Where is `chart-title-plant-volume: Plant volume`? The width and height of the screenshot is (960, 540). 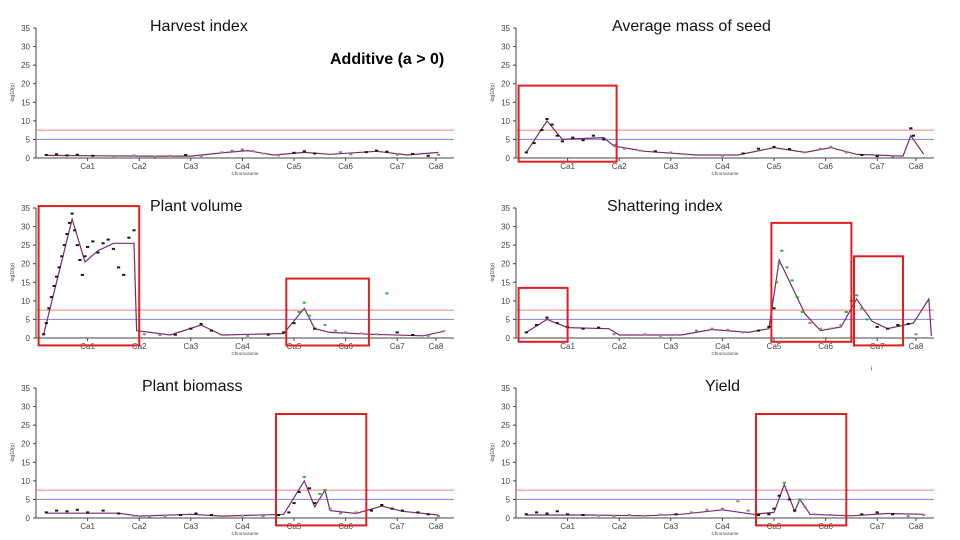
chart-title-plant-volume: Plant volume is located at coordinates (196, 206).